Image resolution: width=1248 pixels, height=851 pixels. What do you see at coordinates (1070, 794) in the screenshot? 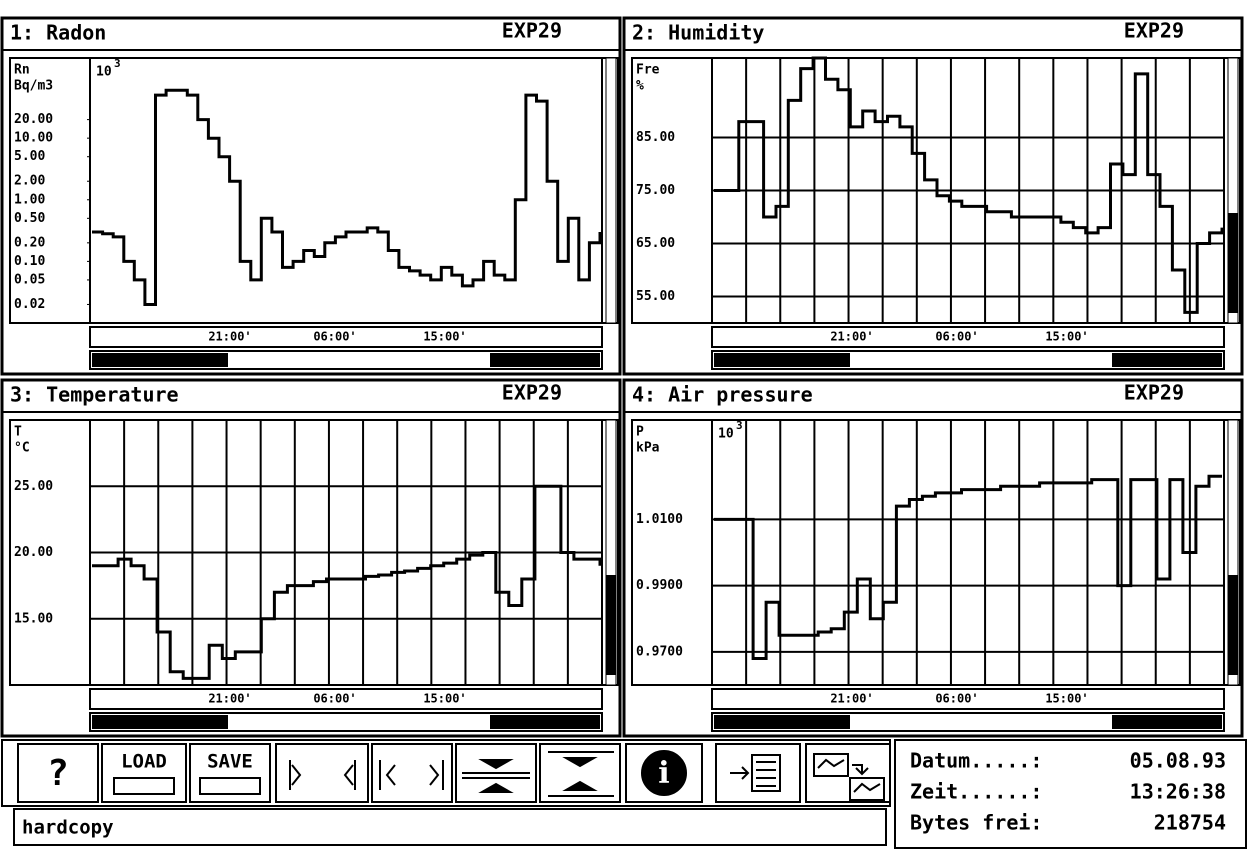
I see `info-panel` at bounding box center [1070, 794].